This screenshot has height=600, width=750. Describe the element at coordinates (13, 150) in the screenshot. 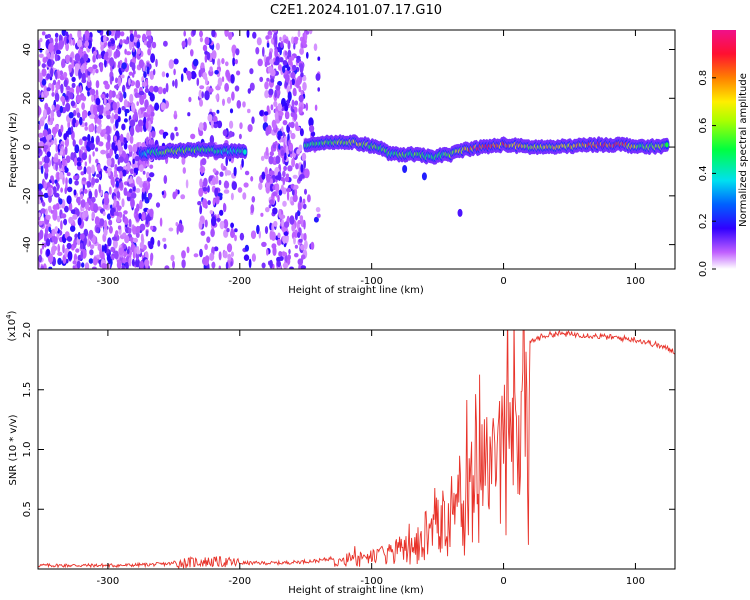

I see `spectrogram-y-axis-label: Frequency (Hz)` at that location.